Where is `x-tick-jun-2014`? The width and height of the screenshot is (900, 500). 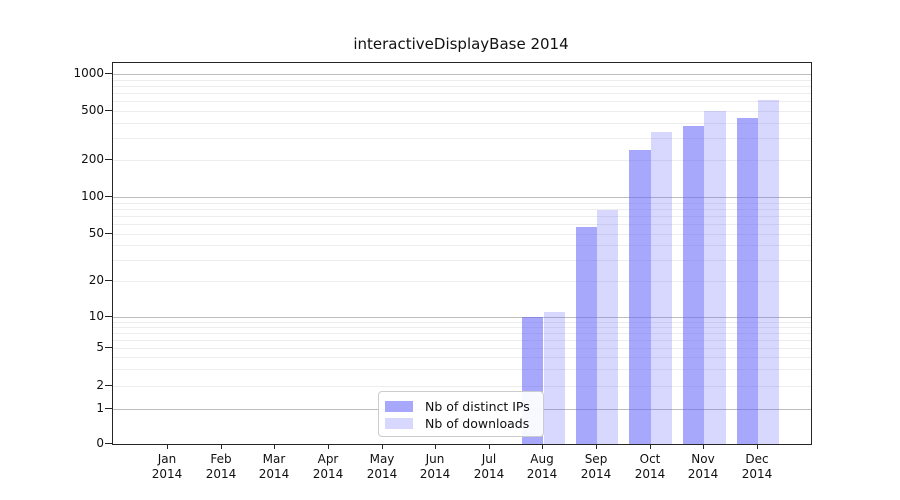
x-tick-jun-2014 is located at coordinates (435, 446).